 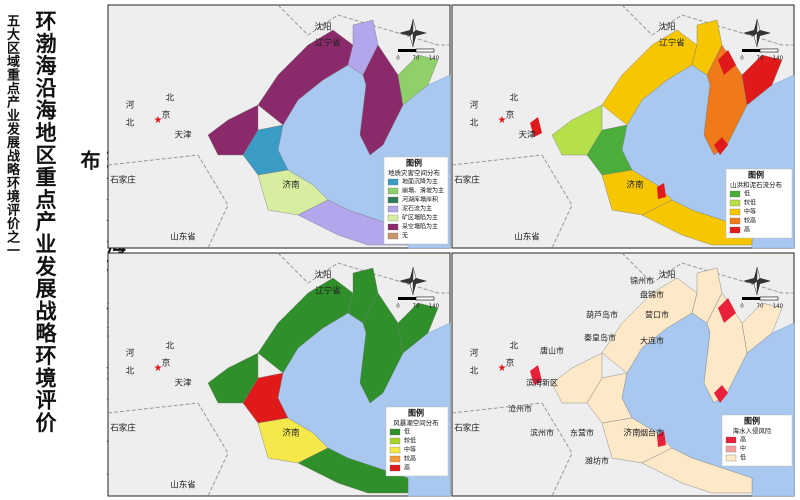 What do you see at coordinates (652, 341) in the screenshot?
I see `place-label: 大连市` at bounding box center [652, 341].